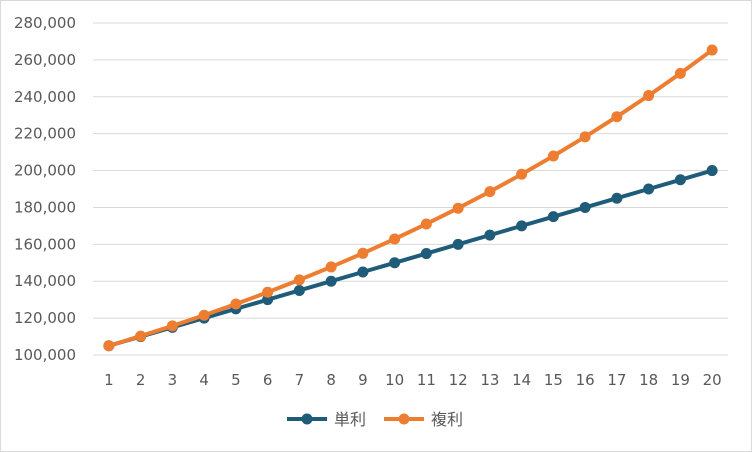 The image size is (752, 452). Describe the element at coordinates (521, 380) in the screenshot. I see `x-tick-label: 14` at that location.